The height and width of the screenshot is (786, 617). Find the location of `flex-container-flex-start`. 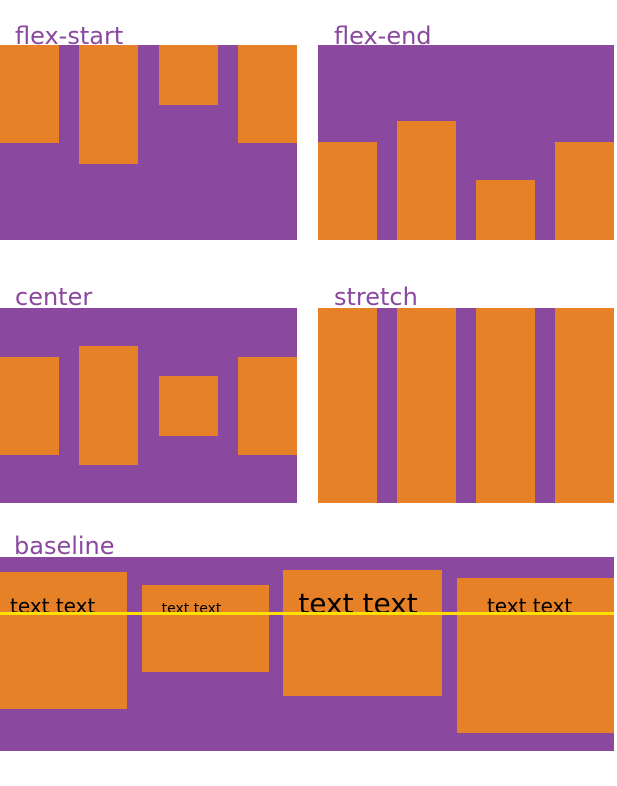

flex-container-flex-start is located at coordinates (148, 142).